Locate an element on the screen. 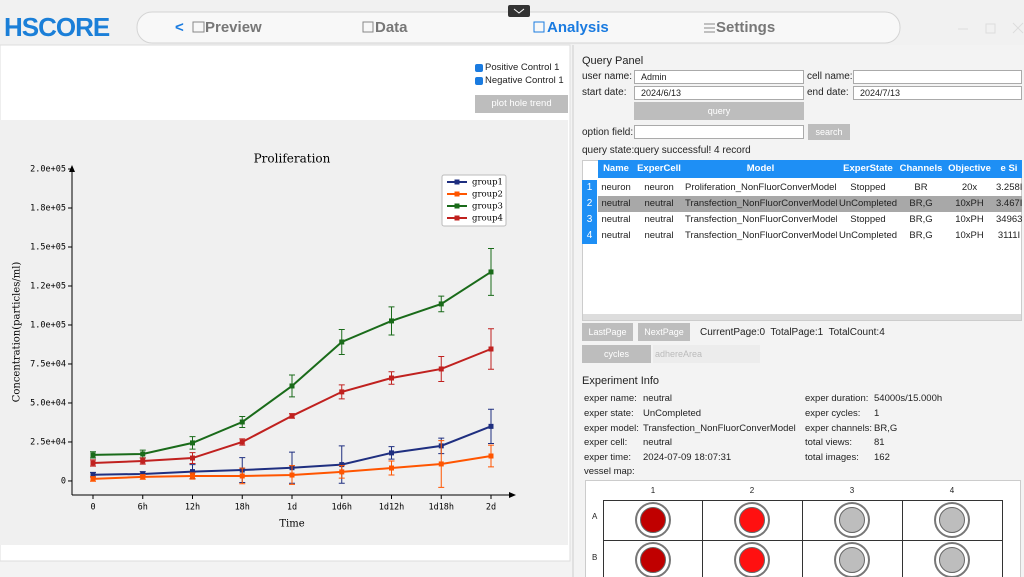 The image size is (1024, 577). state-label: query state: is located at coordinates (608, 150).